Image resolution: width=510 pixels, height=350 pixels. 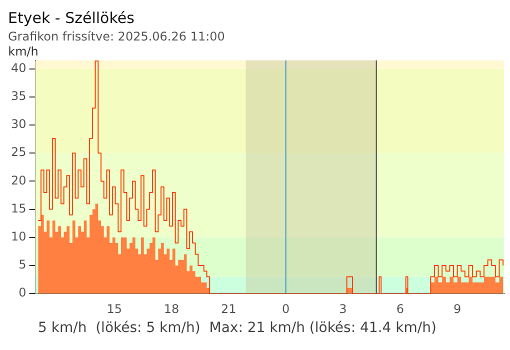 What do you see at coordinates (23, 51) in the screenshot?
I see `y-axis-title: km/h` at bounding box center [23, 51].